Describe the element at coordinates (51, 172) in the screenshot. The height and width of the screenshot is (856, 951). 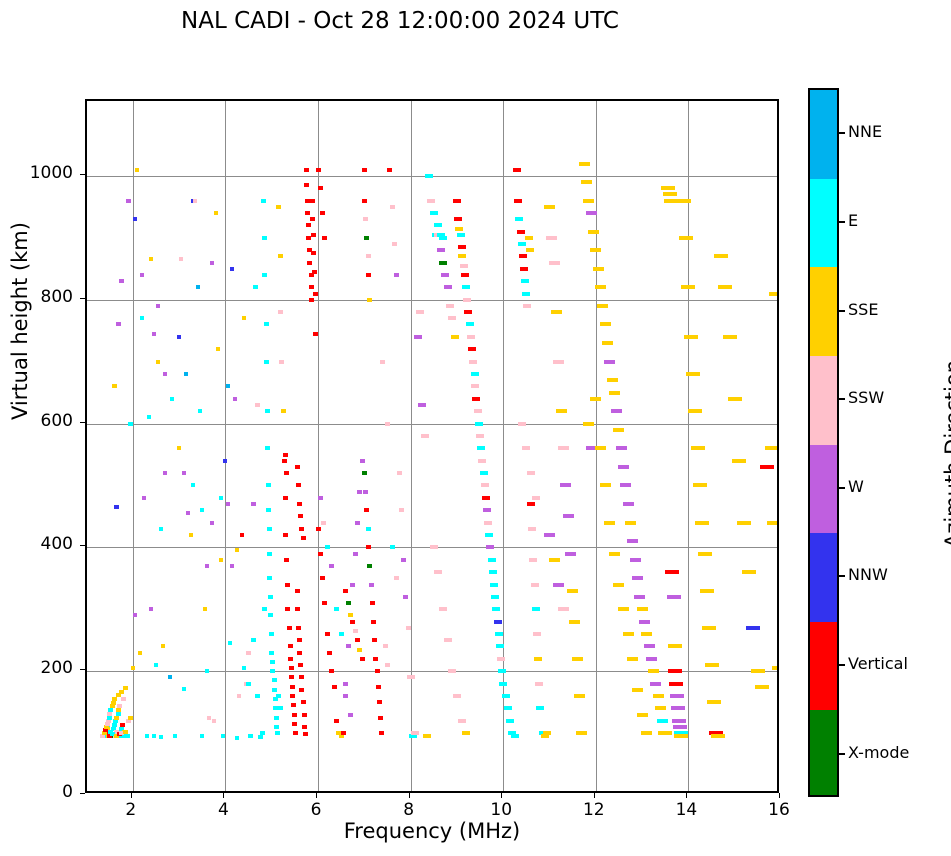
I see `y-axis-tick-label: 1000` at that location.